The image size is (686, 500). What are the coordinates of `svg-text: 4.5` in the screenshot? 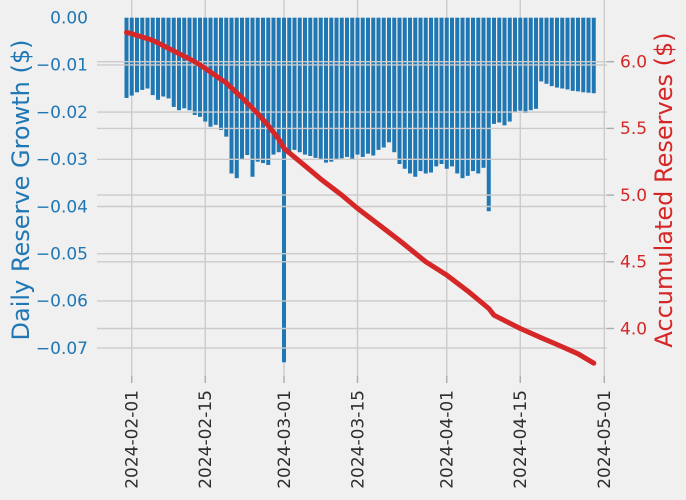 It's located at (633, 263).